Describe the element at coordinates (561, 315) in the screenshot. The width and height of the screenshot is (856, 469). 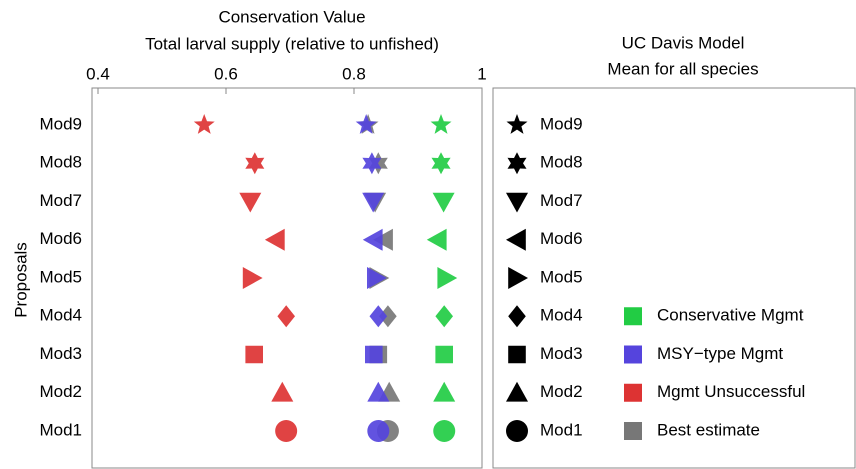
I see `legend-label: Mod4` at that location.